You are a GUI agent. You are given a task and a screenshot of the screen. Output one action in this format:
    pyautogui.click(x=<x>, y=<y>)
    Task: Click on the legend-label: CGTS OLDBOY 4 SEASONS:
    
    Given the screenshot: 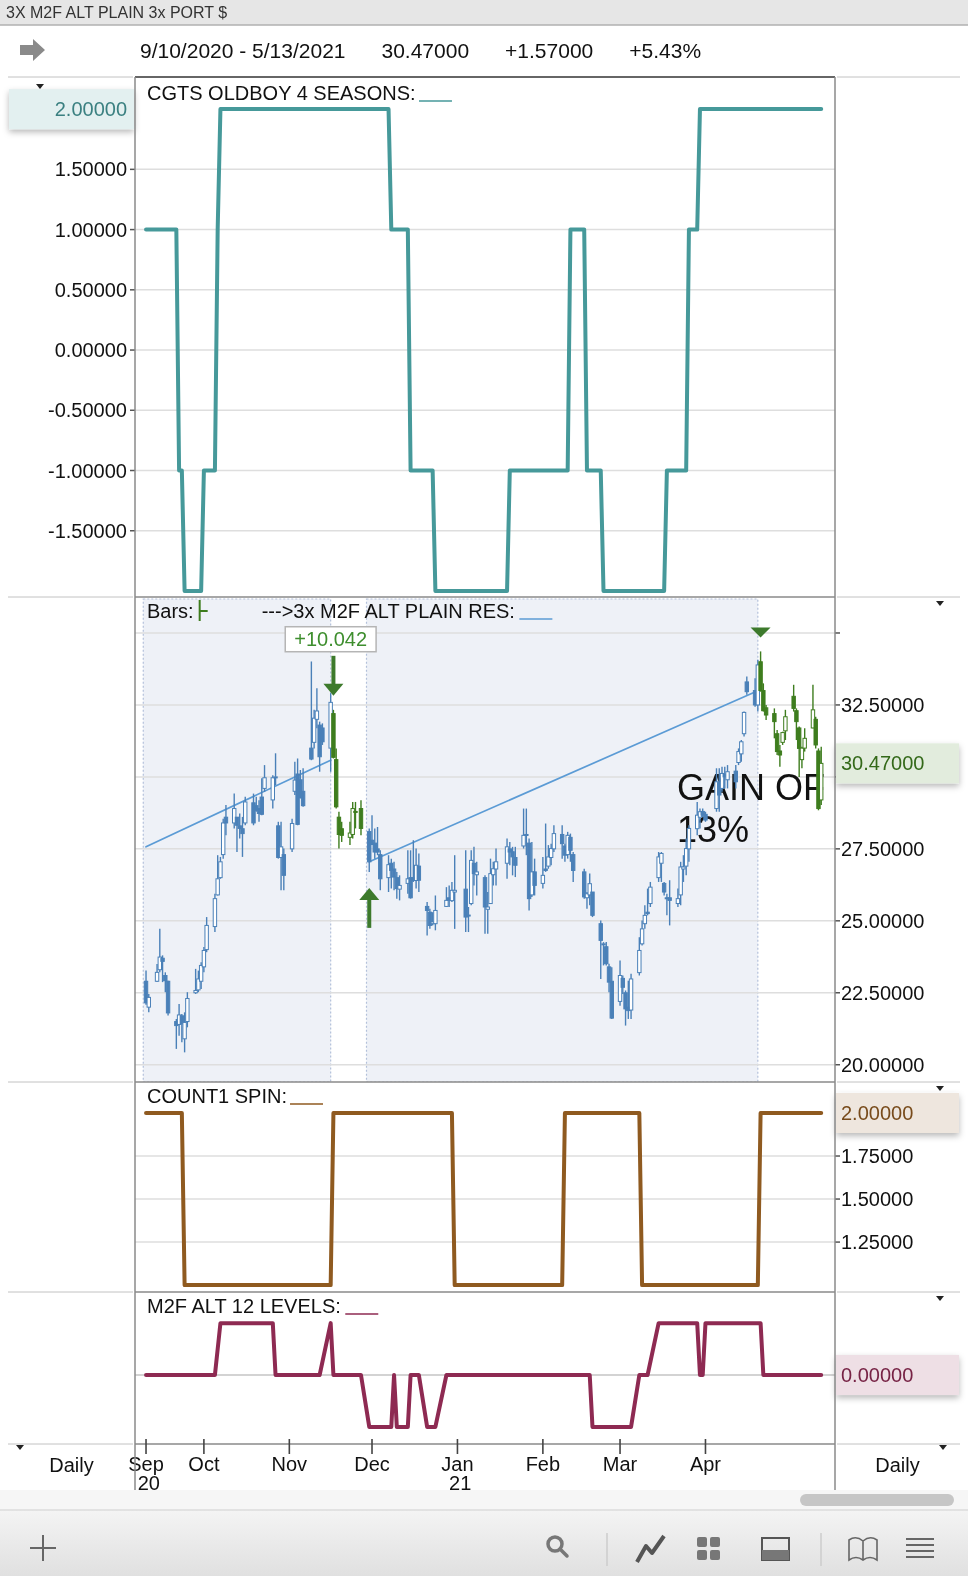 What is the action you would take?
    pyautogui.click(x=281, y=93)
    